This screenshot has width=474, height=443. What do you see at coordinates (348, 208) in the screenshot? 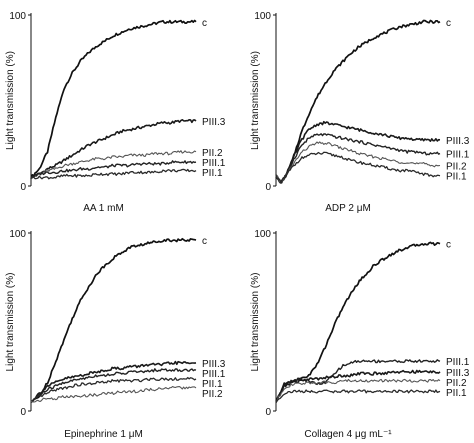
I see `x-axis-label: ADP 2 μM` at bounding box center [348, 208].